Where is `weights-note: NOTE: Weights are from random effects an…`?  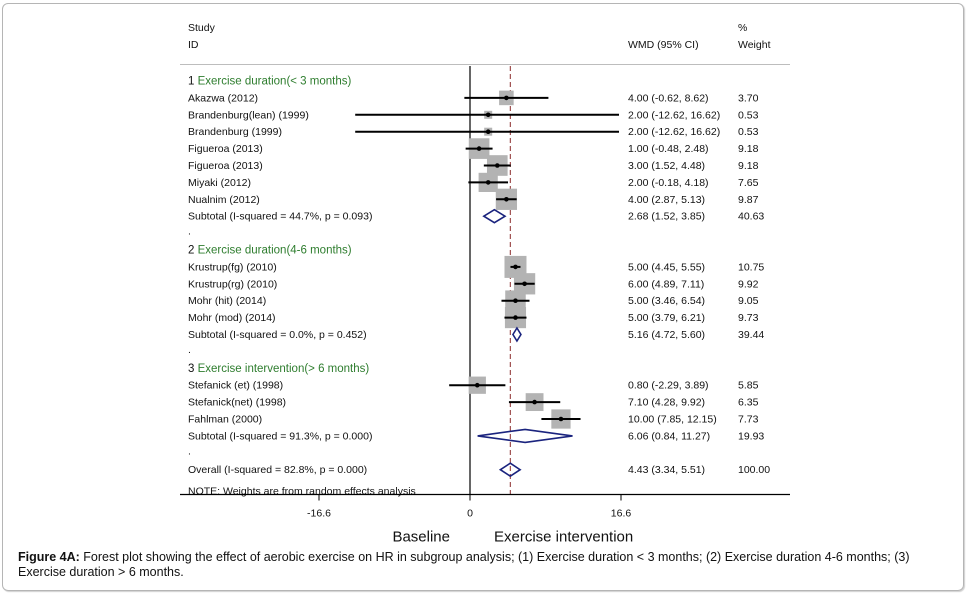
weights-note: NOTE: Weights are from random effects an… is located at coordinates (302, 492).